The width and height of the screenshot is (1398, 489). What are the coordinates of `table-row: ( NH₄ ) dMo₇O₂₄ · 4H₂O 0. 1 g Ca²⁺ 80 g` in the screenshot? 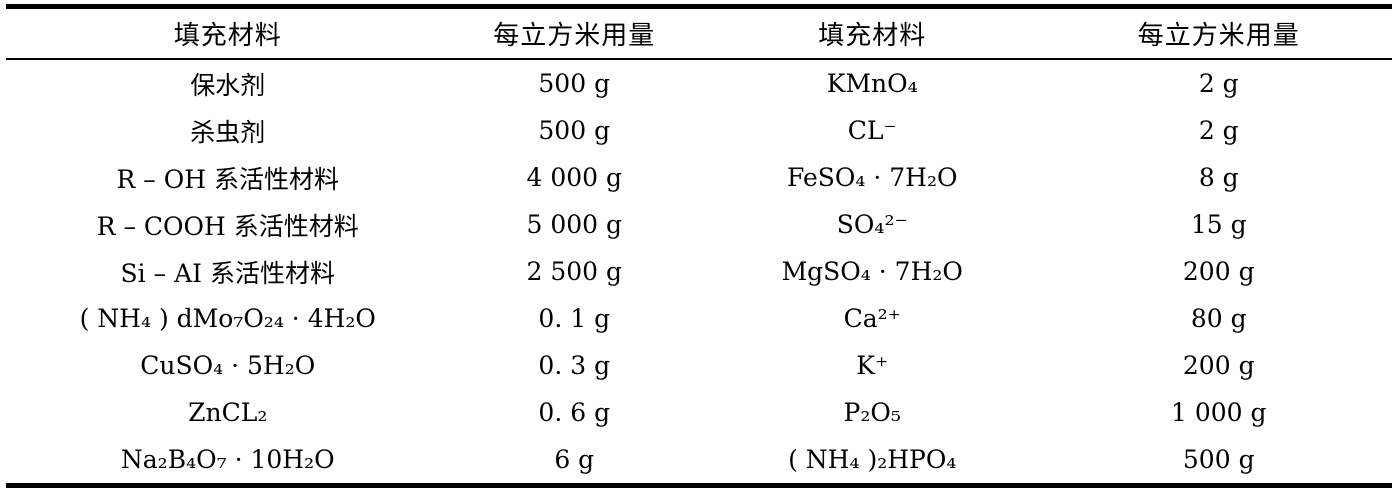 It's located at (699, 318).